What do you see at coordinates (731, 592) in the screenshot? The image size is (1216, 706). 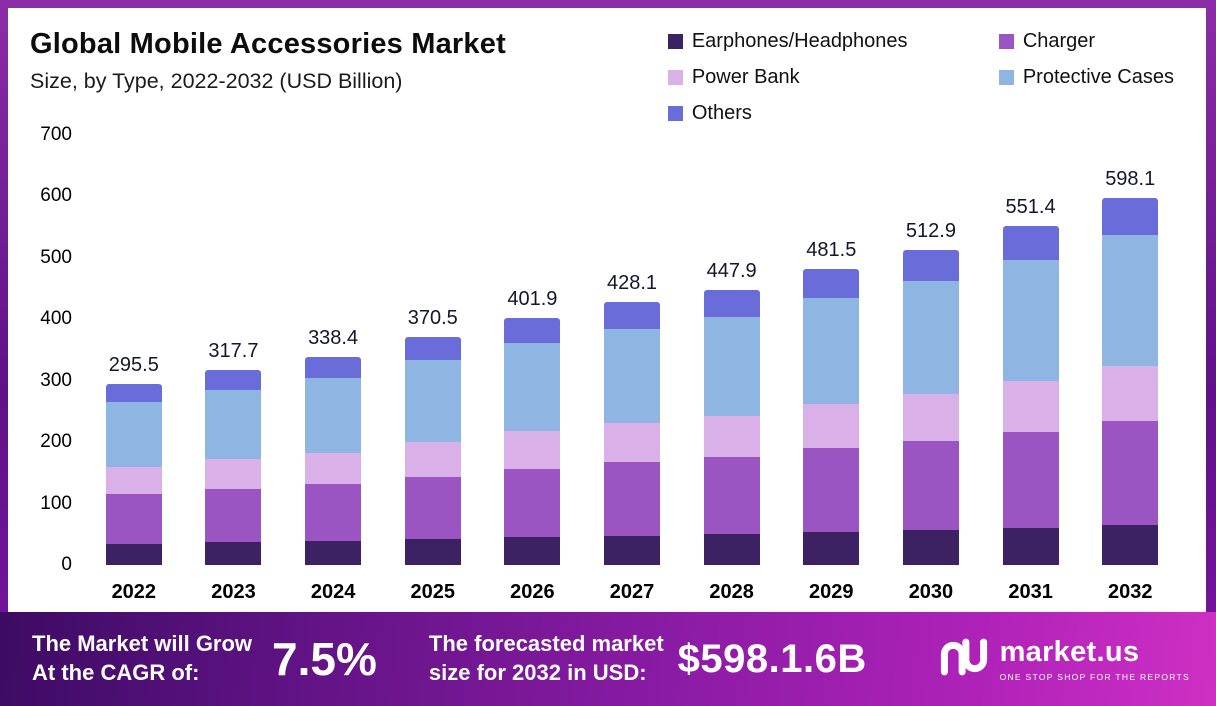 I see `x-axis-label: 2028` at bounding box center [731, 592].